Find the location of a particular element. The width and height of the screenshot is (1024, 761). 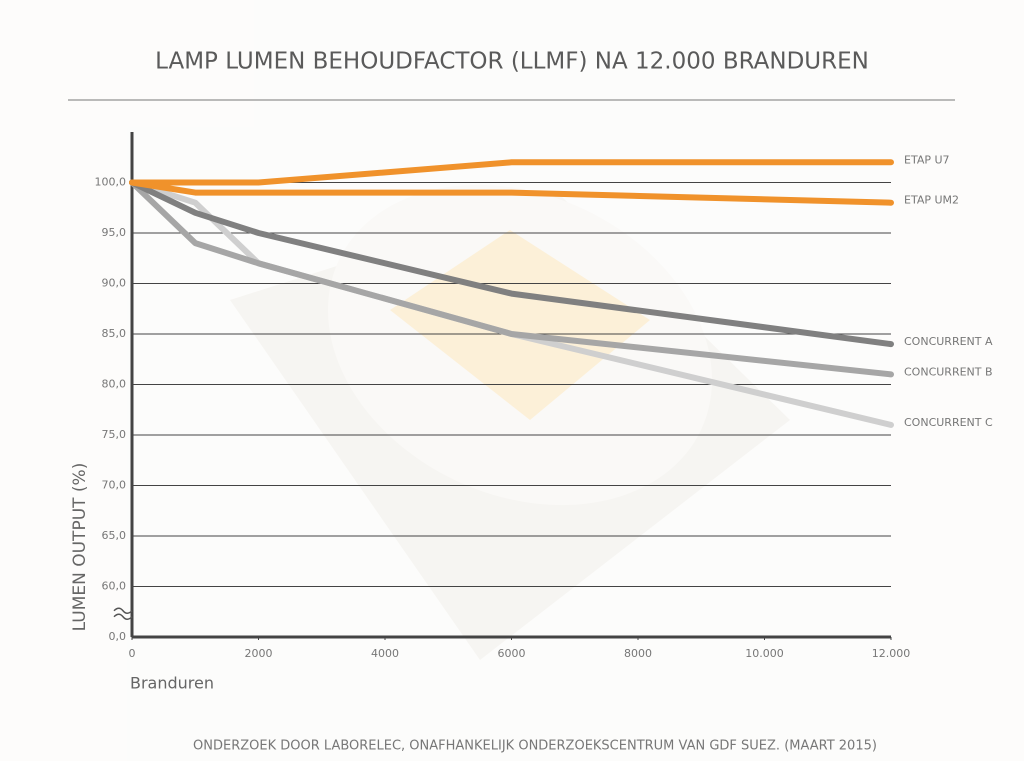

x-tick-label: 10.000 is located at coordinates (764, 653).